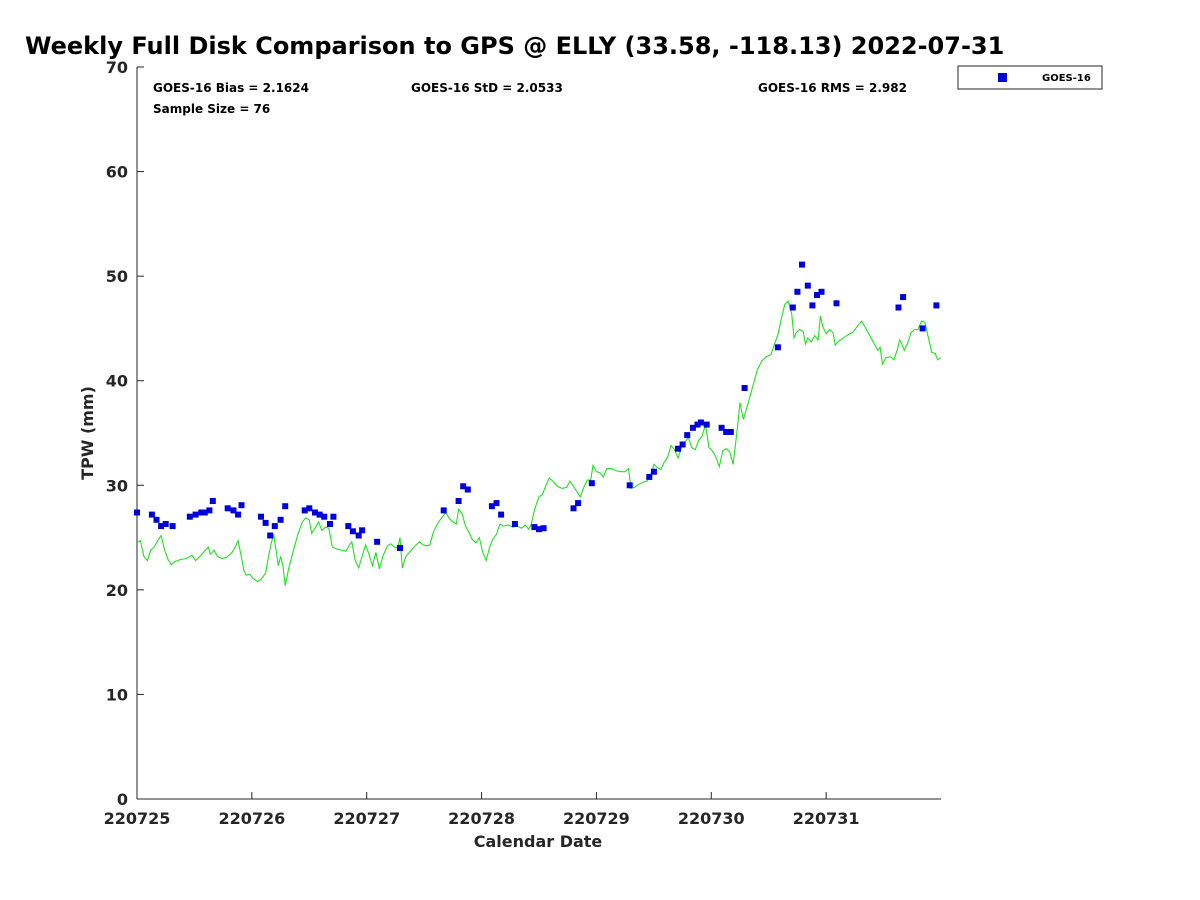 Image resolution: width=1200 pixels, height=900 pixels. What do you see at coordinates (231, 88) in the screenshot?
I see `bias-stat: GOES-16 Bias = 2.1624` at bounding box center [231, 88].